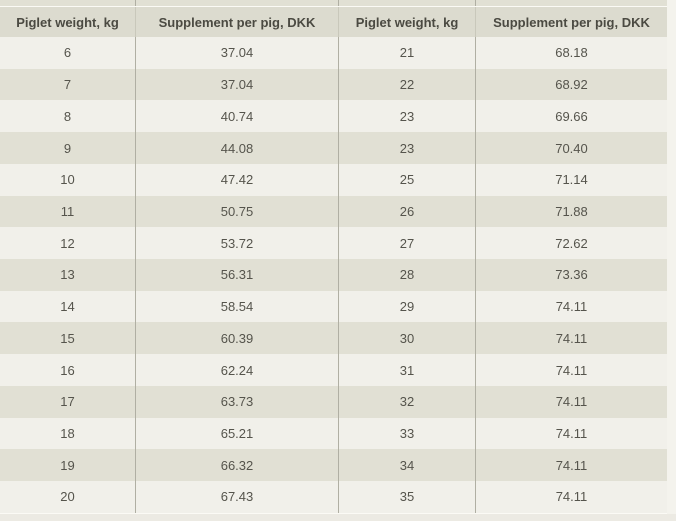  Describe the element at coordinates (236, 306) in the screenshot. I see `cell-supplement-left: 58.54` at that location.